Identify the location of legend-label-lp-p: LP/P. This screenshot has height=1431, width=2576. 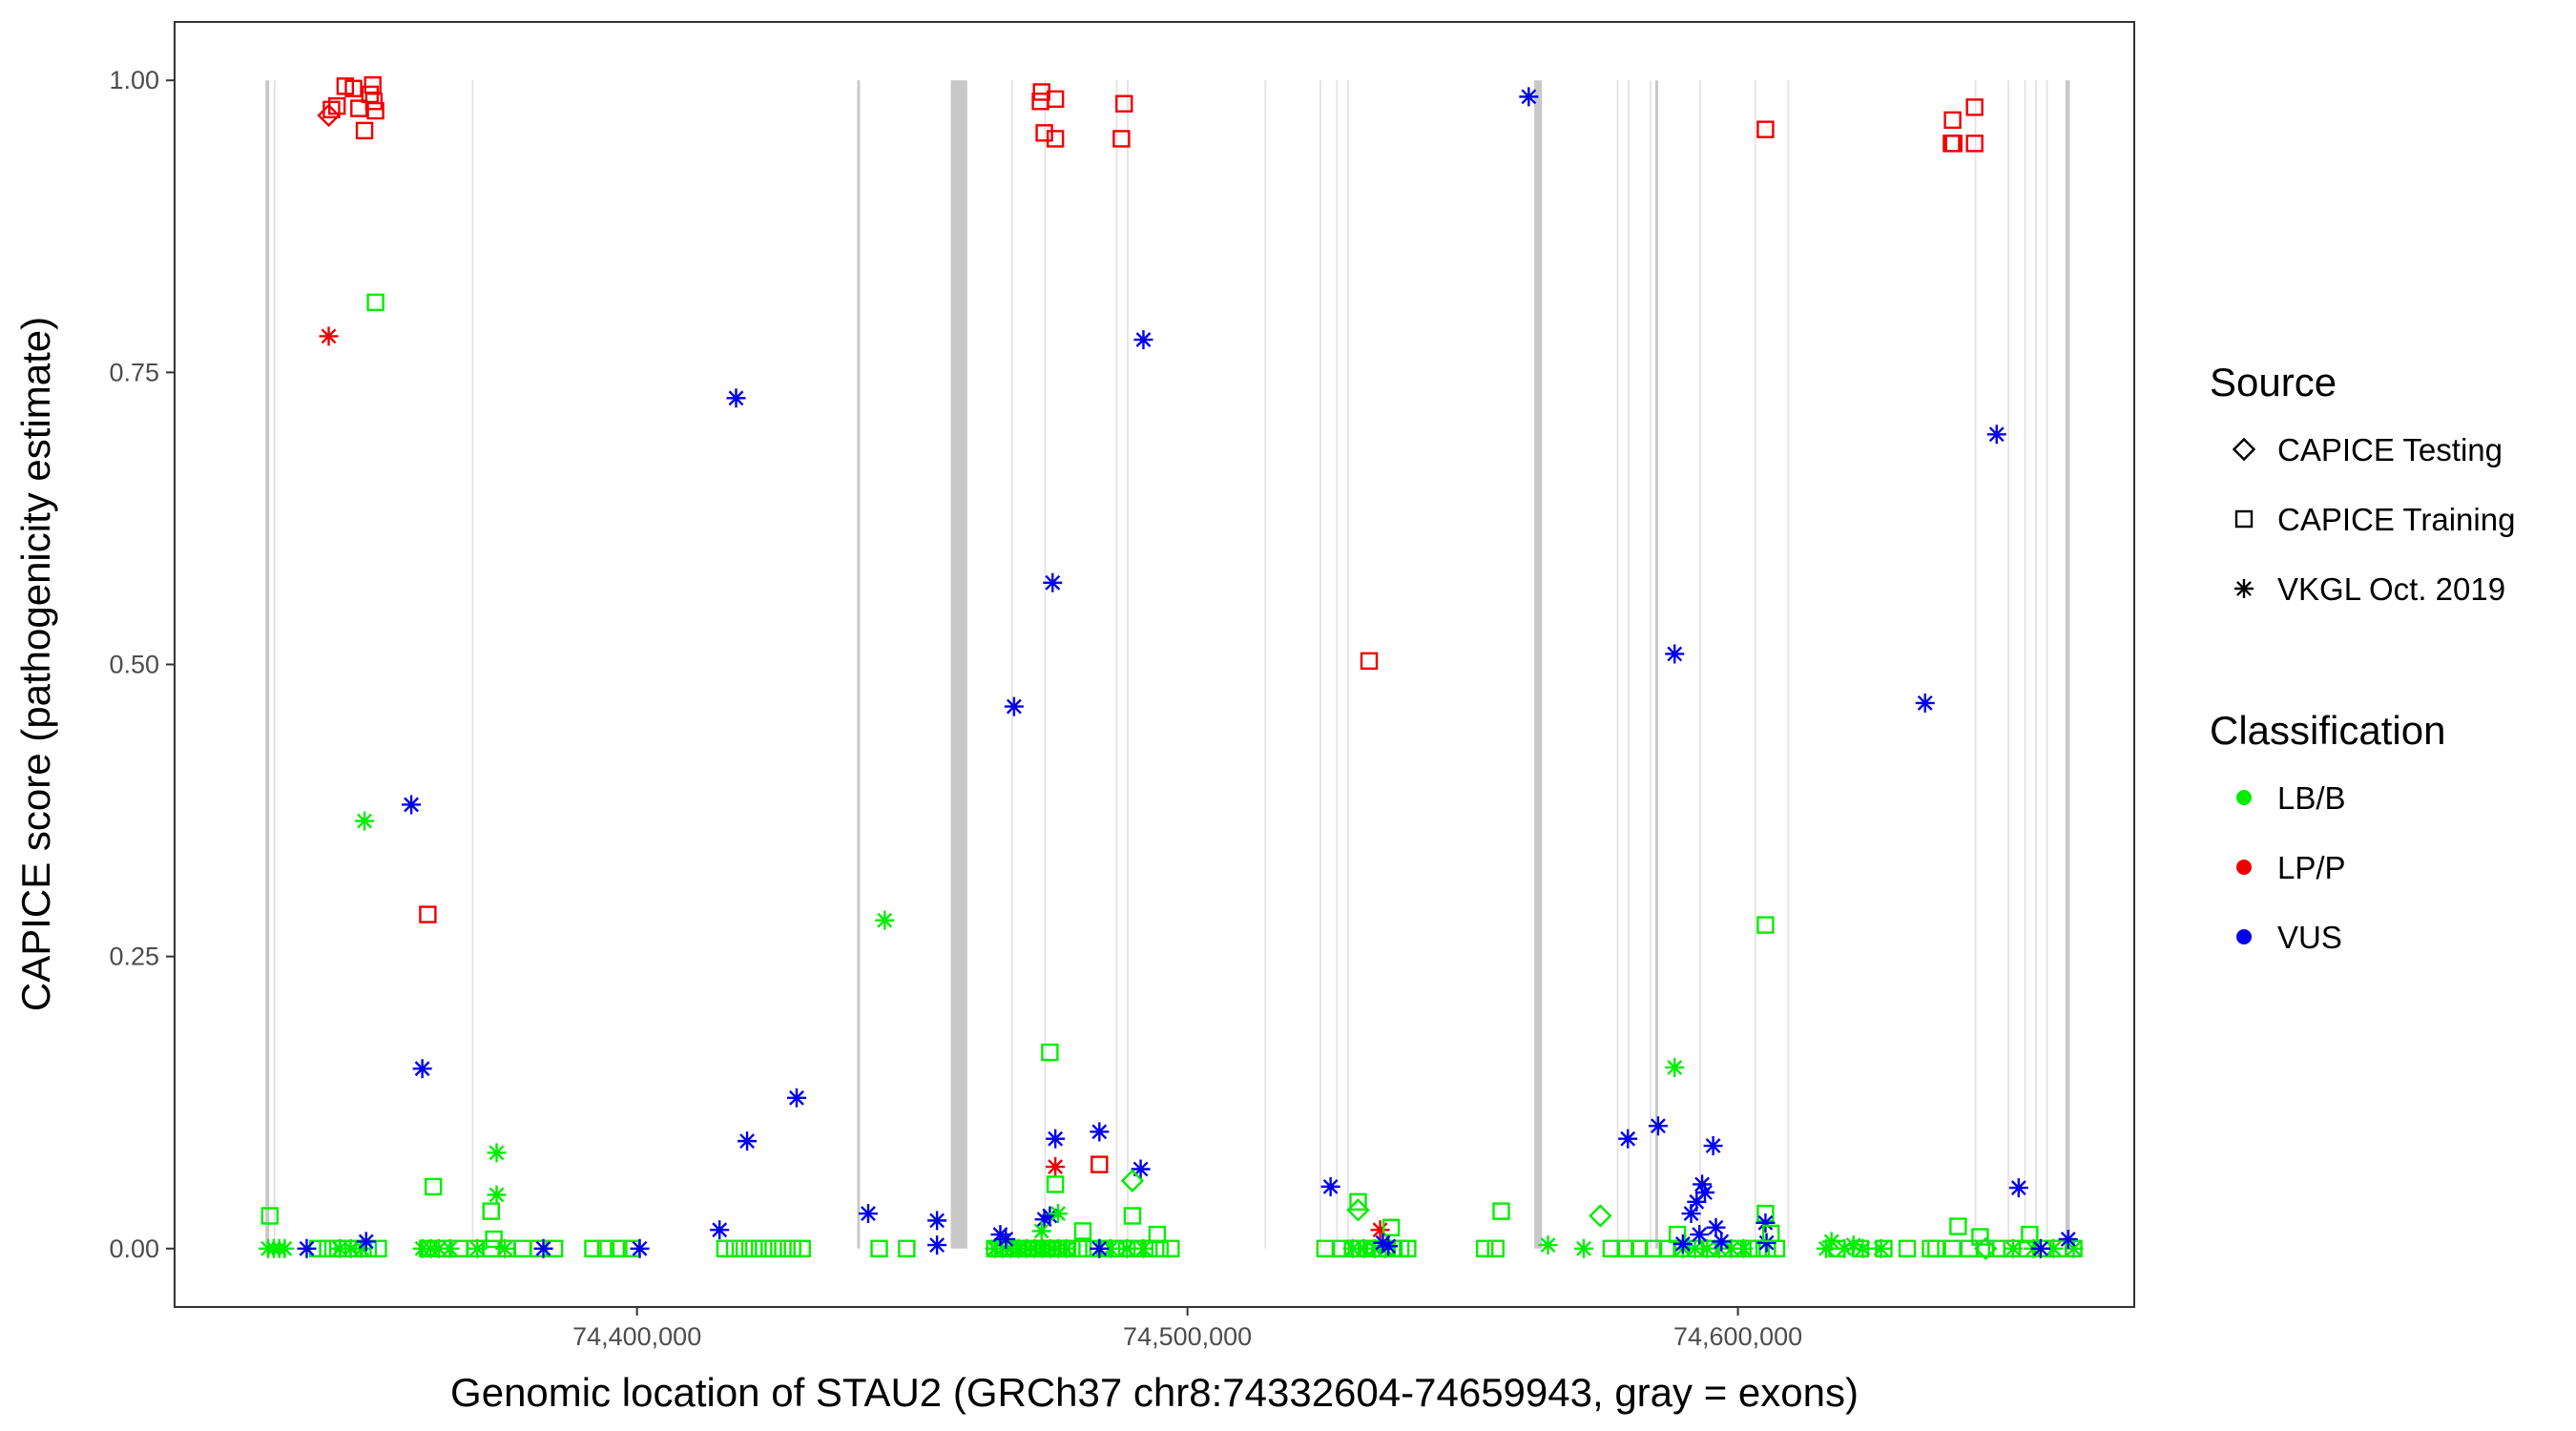
(2311, 867).